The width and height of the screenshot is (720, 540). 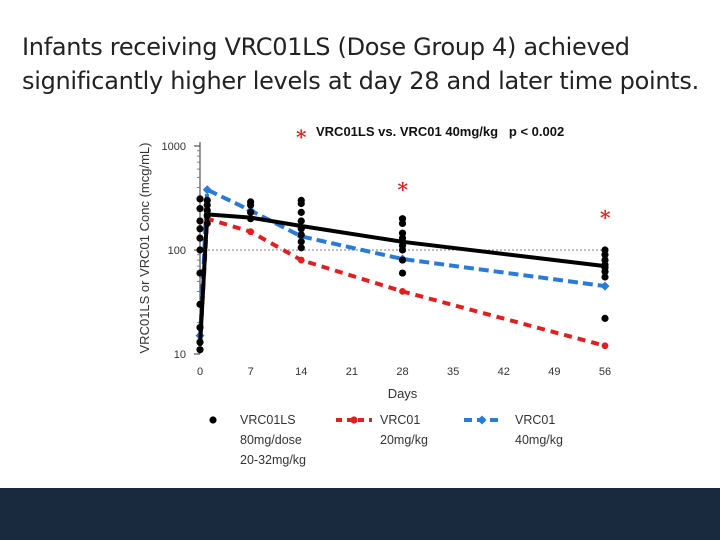 What do you see at coordinates (504, 372) in the screenshot?
I see `x-tick-label: 42` at bounding box center [504, 372].